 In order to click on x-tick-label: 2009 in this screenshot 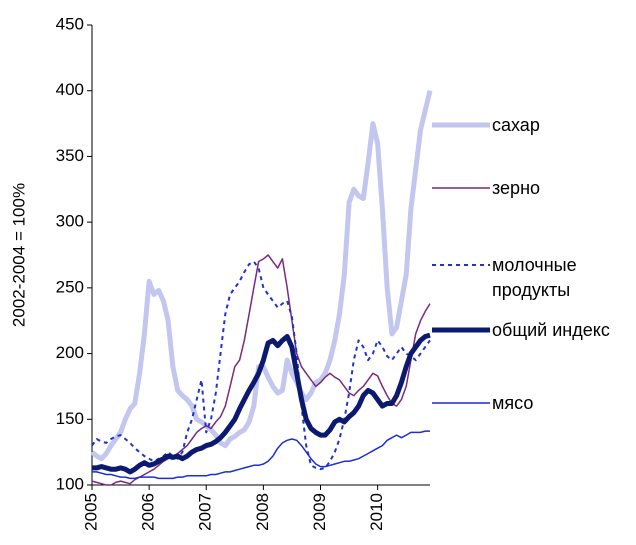, I will do `click(319, 512)`.